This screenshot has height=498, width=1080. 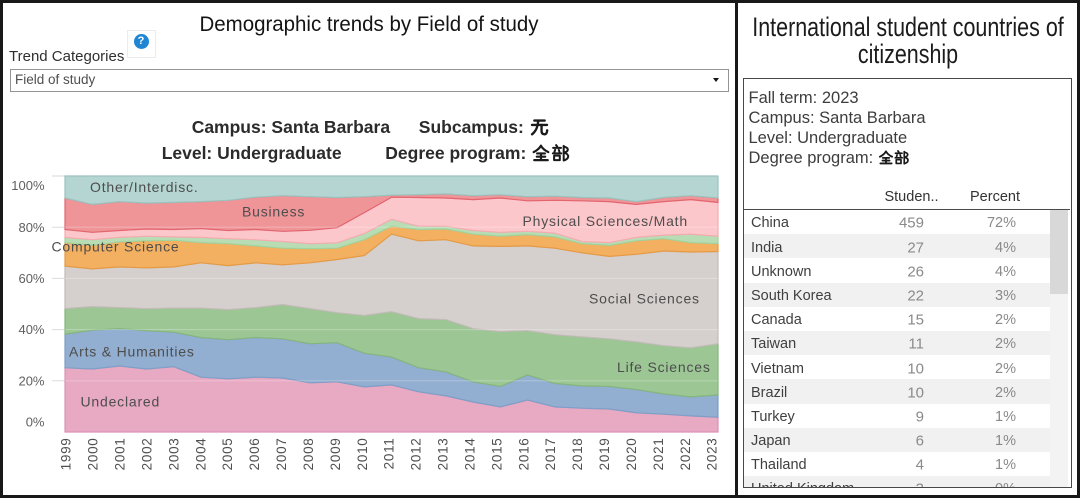 I want to click on svg-text: 0%, so click(x=35, y=422).